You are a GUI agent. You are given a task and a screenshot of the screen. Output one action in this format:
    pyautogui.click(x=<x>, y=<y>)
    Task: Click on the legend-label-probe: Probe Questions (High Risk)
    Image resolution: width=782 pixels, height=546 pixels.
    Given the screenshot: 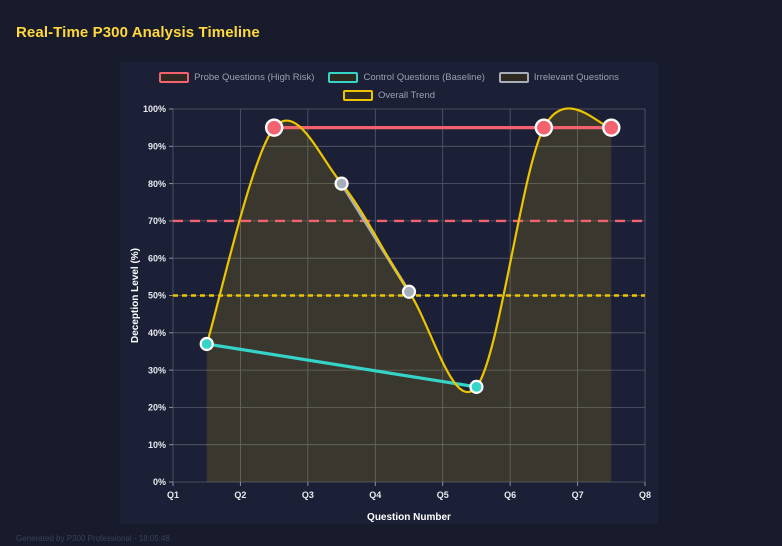 What is the action you would take?
    pyautogui.click(x=254, y=77)
    